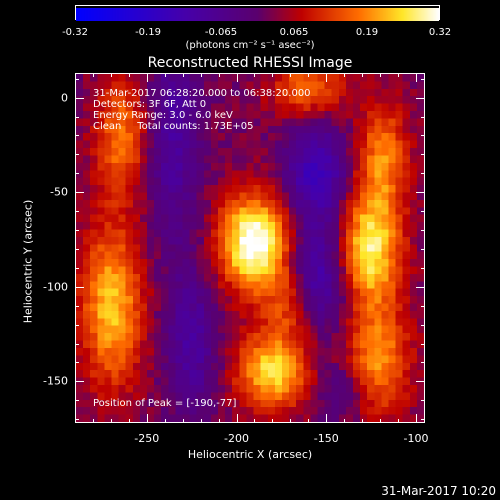 This screenshot has height=500, width=500. What do you see at coordinates (250, 454) in the screenshot?
I see `x-axis-label: Heliocentric X (arcsec)` at bounding box center [250, 454].